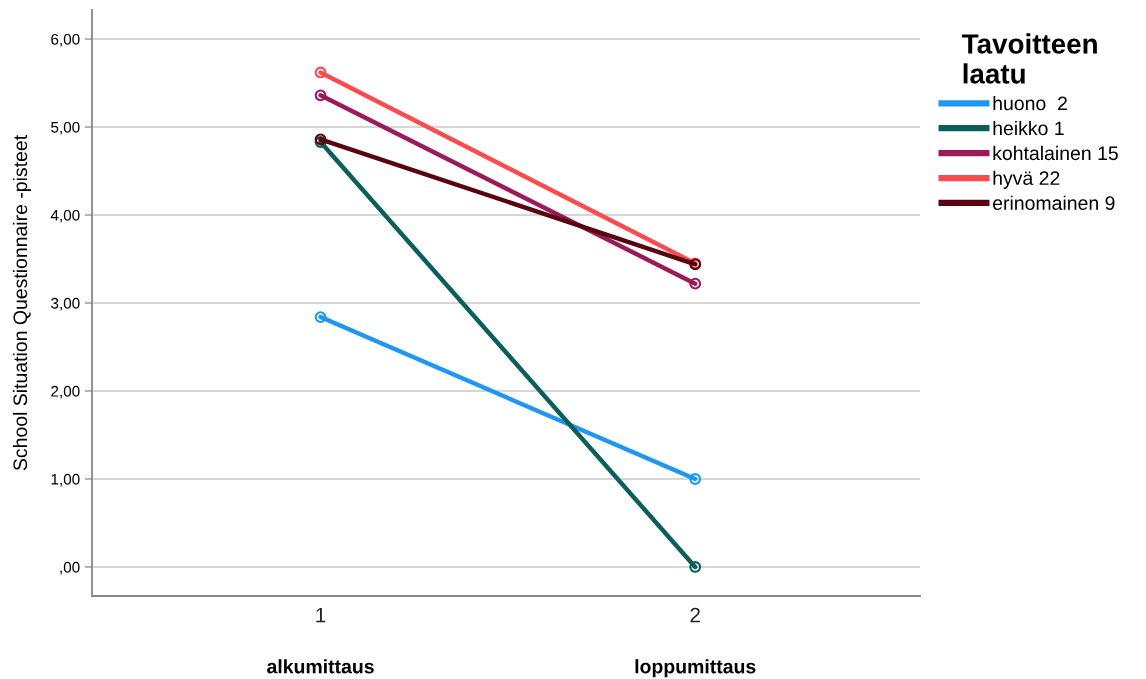 The image size is (1146, 679). Describe the element at coordinates (70, 568) in the screenshot. I see `y-tick-label: ,00` at that location.